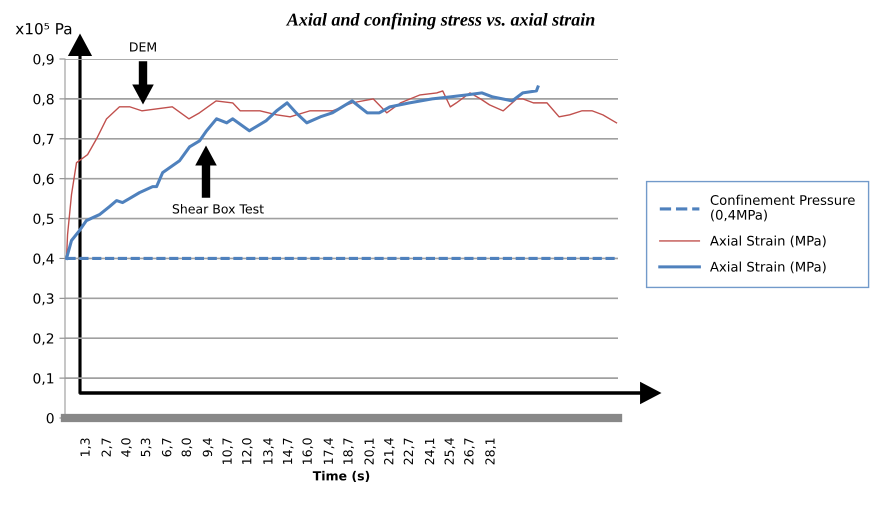 The image size is (875, 508). What do you see at coordinates (409, 451) in the screenshot?
I see `x-tick-label: 22,7` at bounding box center [409, 451].